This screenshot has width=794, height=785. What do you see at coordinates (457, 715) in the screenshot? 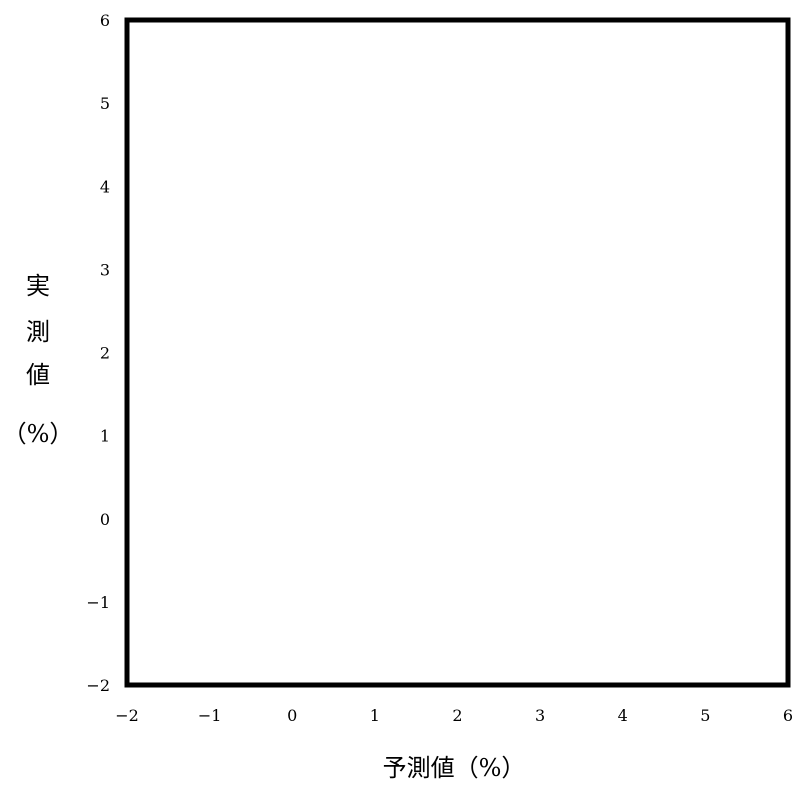
I see `x-tick-label: 2` at bounding box center [457, 715].